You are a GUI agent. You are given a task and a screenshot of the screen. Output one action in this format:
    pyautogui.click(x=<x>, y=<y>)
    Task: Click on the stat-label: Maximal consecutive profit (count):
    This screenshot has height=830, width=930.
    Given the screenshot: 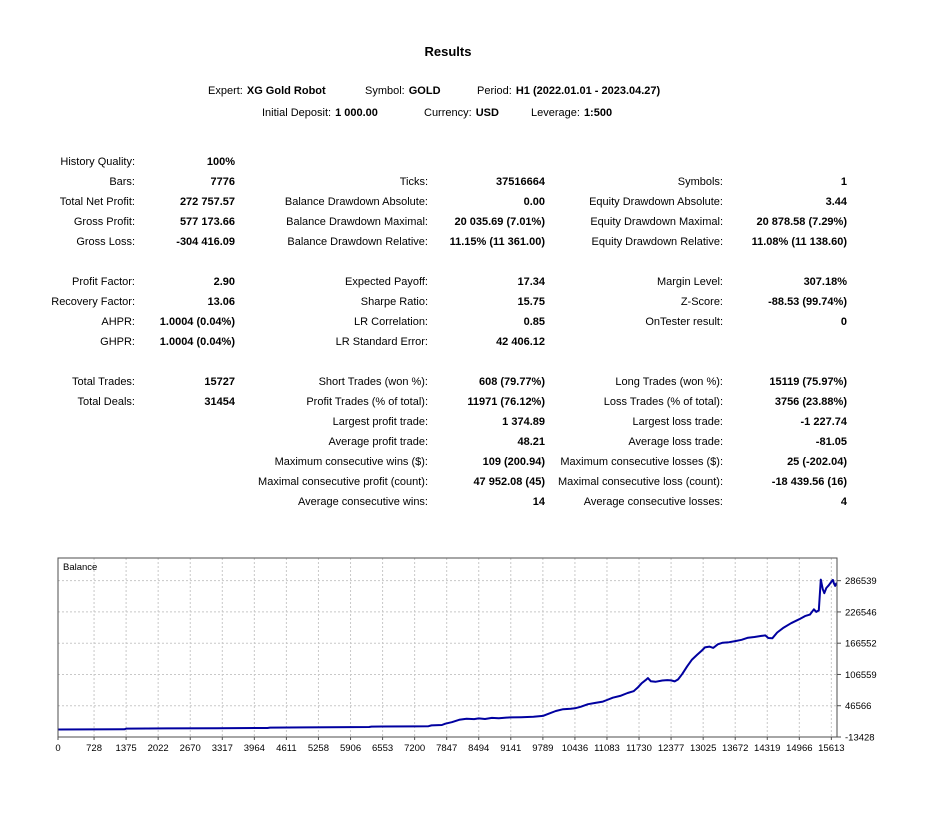 What is the action you would take?
    pyautogui.click(x=343, y=482)
    